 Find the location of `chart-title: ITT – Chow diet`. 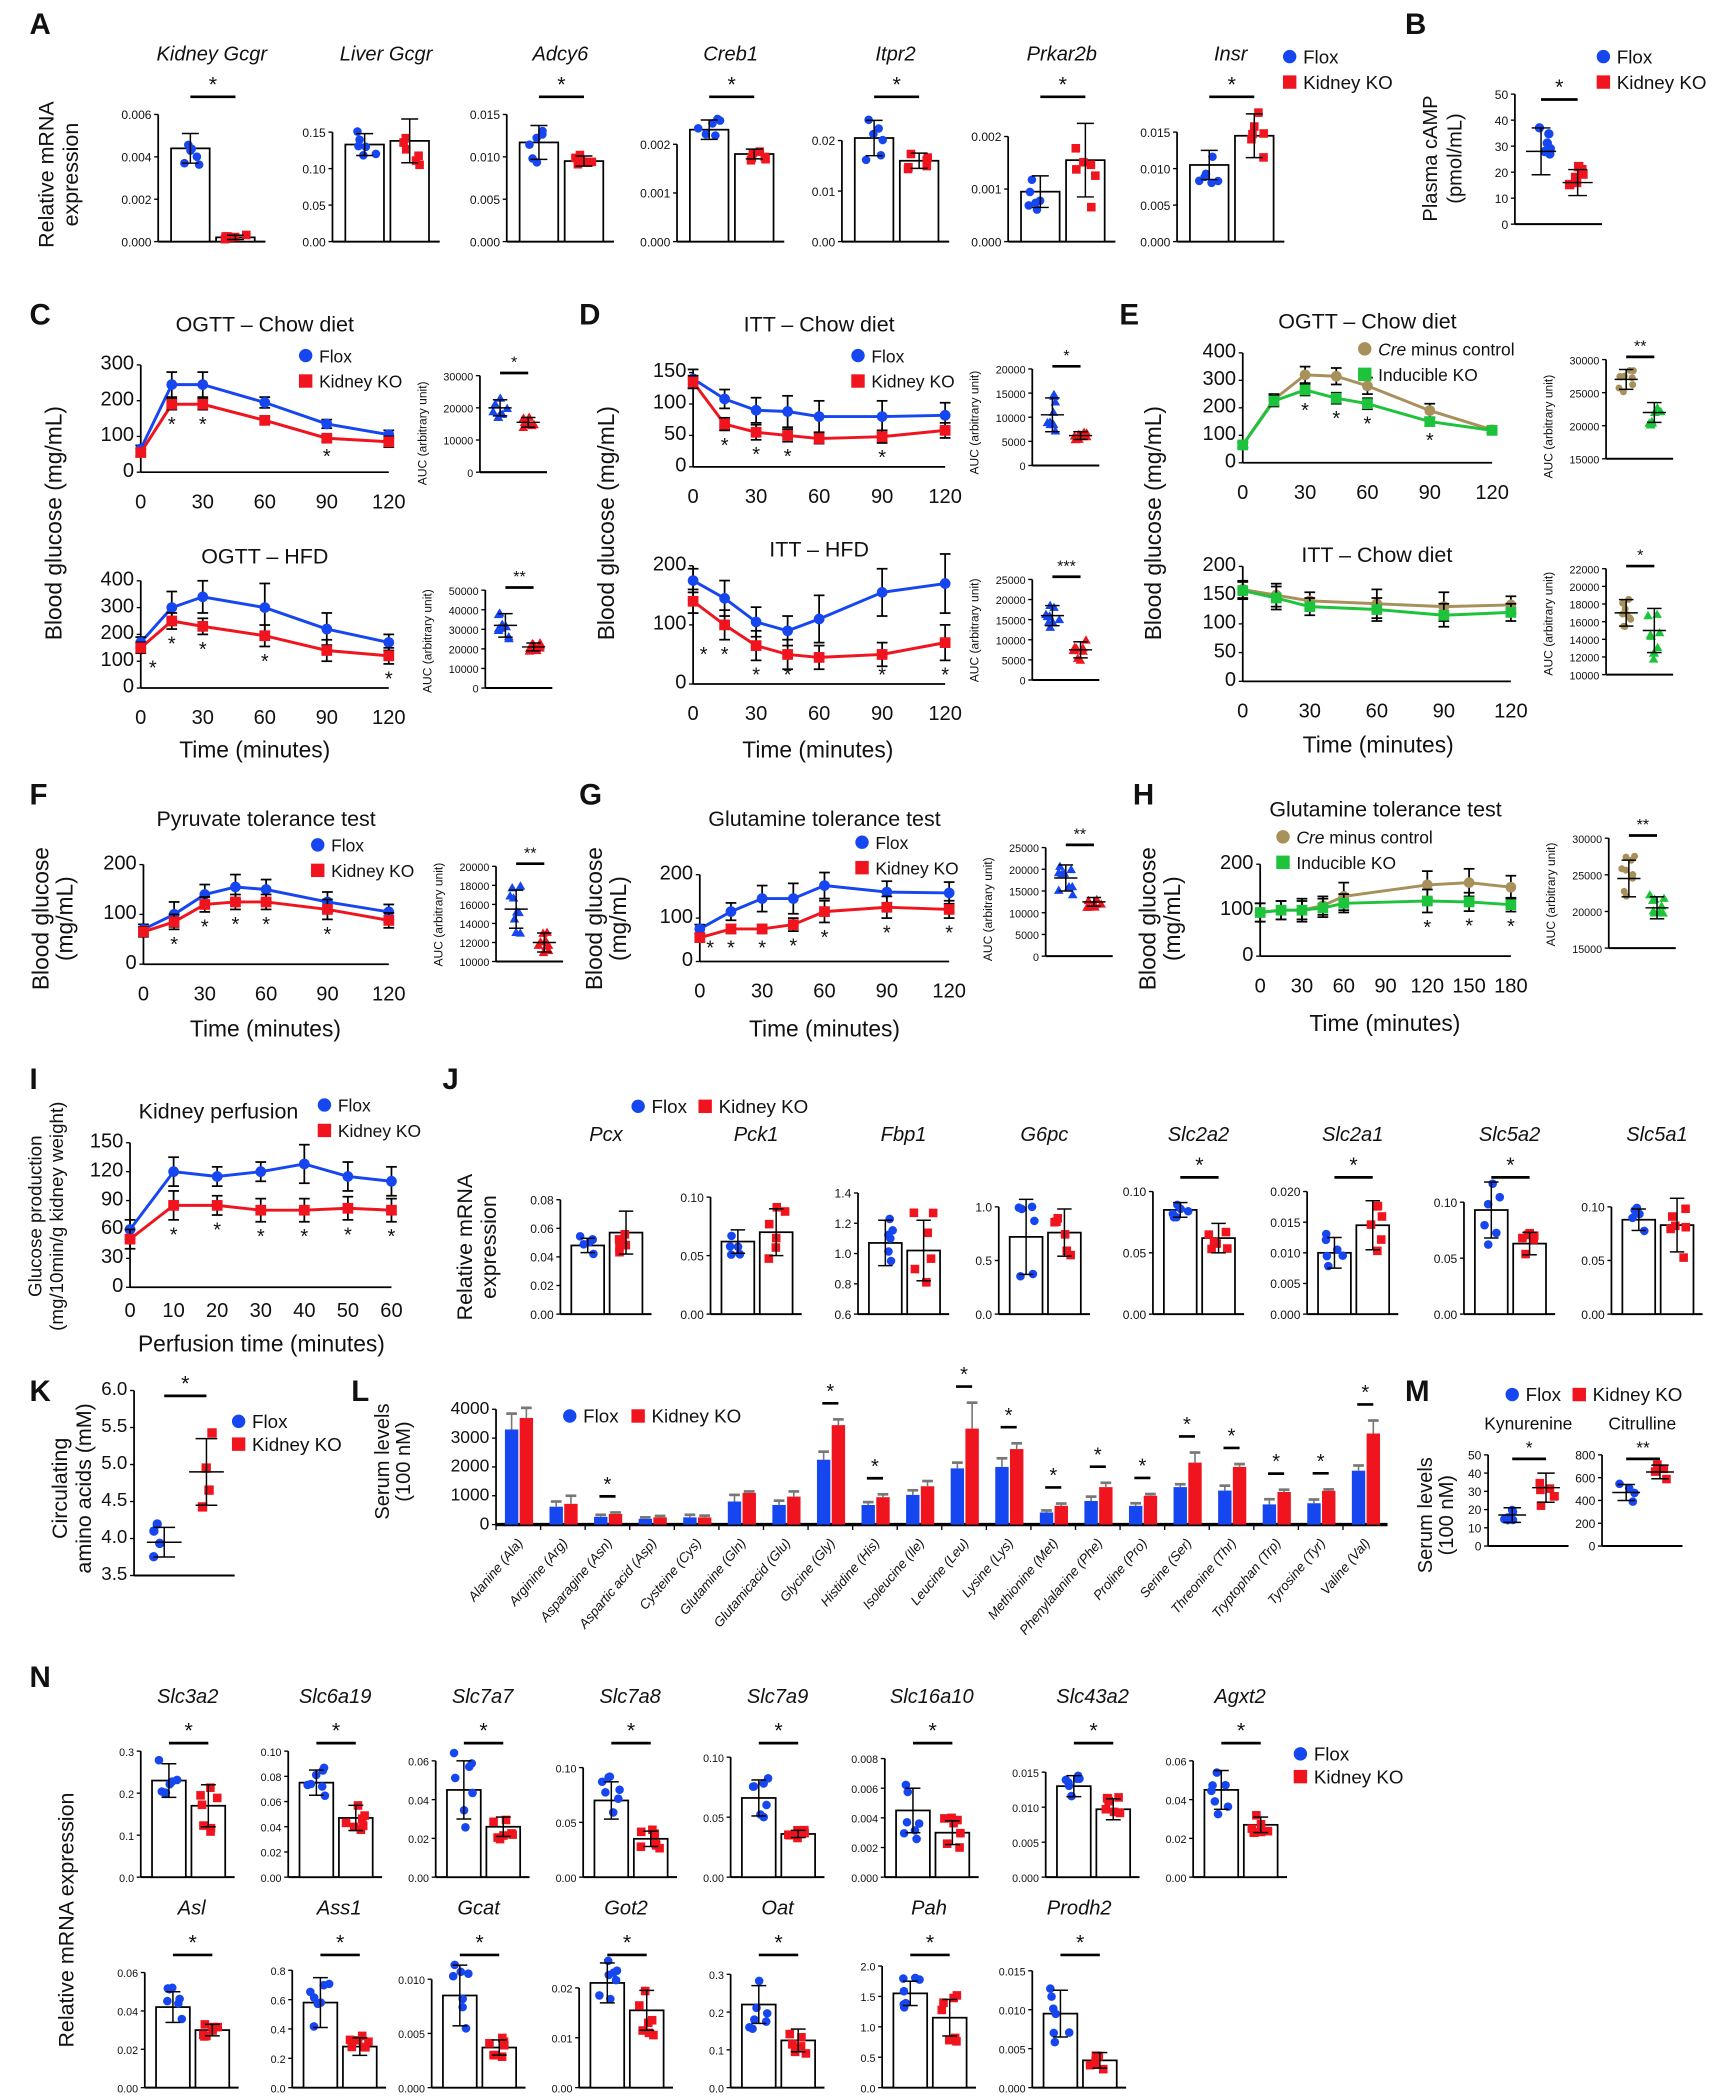

chart-title: ITT – Chow diet is located at coordinates (819, 324).